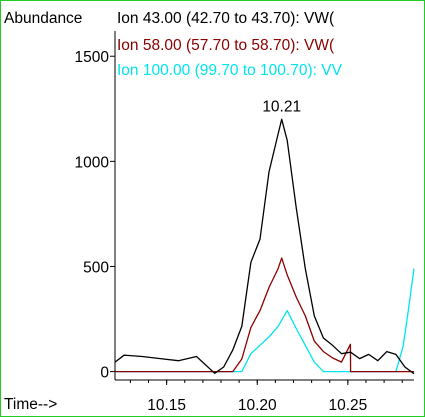 This screenshot has width=425, height=417. I want to click on legend-entry-2: Ion 58.00 (57.70 to 58.70): VW(, so click(226, 45).